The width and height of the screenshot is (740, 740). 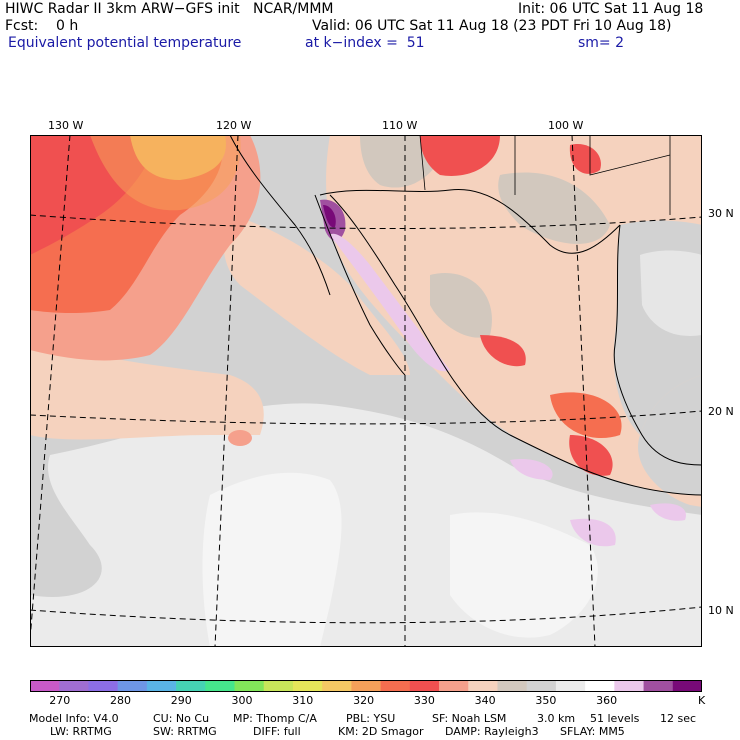 I want to click on footer-pbl: PBL: YSU, so click(x=371, y=718).